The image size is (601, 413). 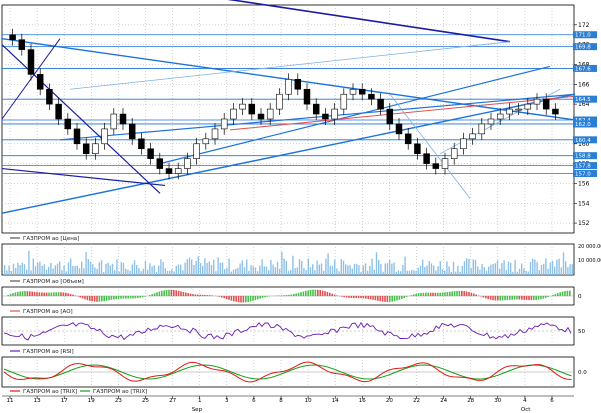 What do you see at coordinates (584, 104) in the screenshot?
I see `price-tick-label: 164` at bounding box center [584, 104].